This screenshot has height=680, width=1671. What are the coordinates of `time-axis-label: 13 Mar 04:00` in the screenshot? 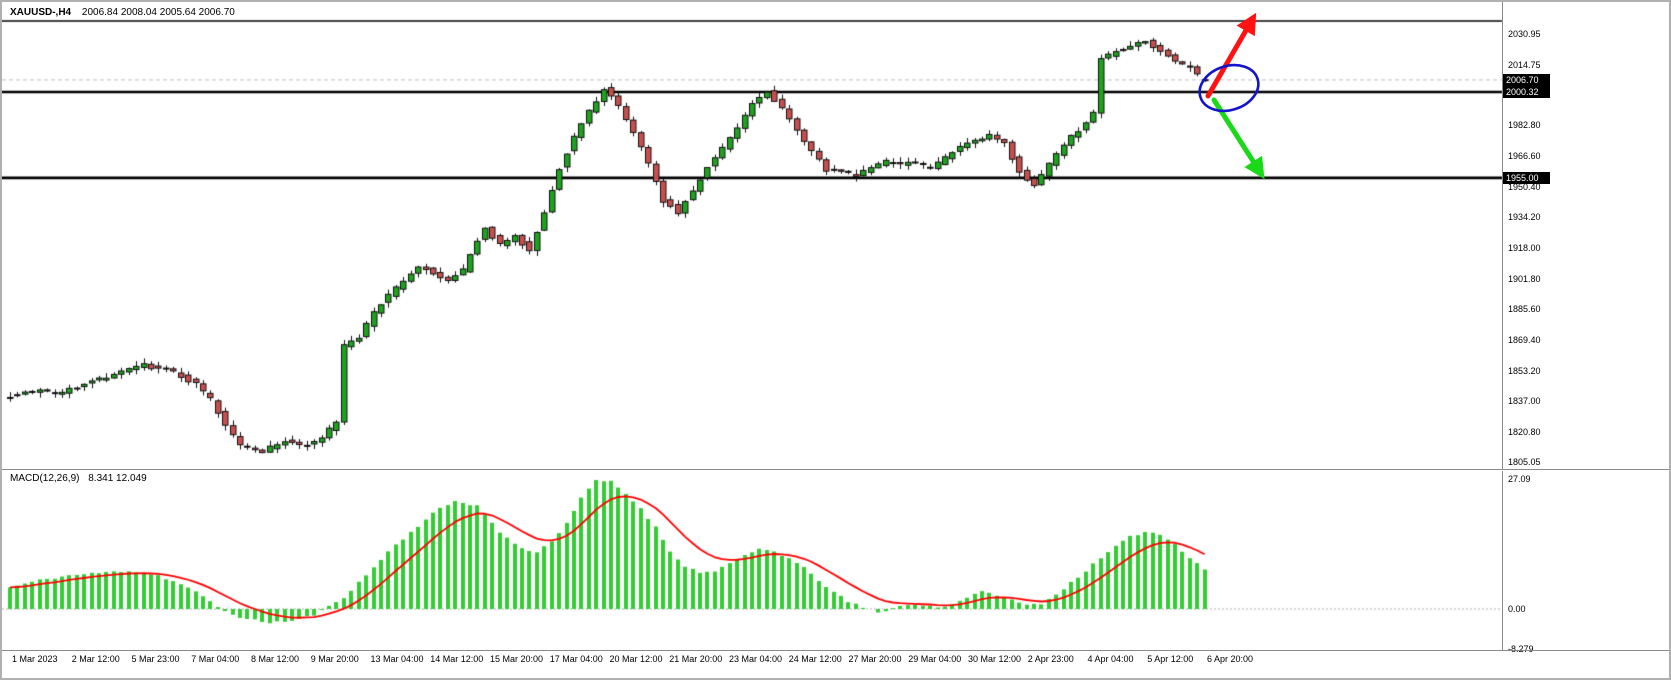 It's located at (397, 659).